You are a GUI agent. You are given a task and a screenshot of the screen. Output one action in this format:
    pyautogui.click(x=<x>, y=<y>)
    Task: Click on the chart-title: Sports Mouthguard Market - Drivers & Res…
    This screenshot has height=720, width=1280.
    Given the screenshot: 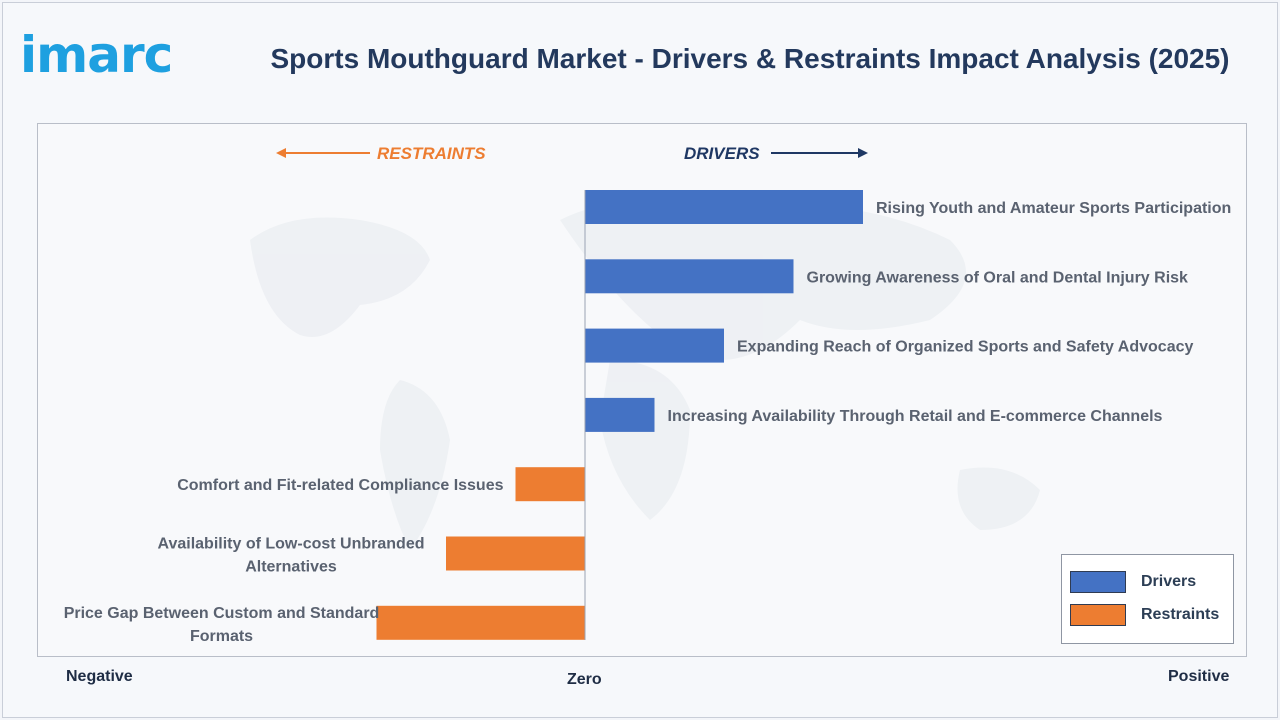 What is the action you would take?
    pyautogui.click(x=750, y=58)
    